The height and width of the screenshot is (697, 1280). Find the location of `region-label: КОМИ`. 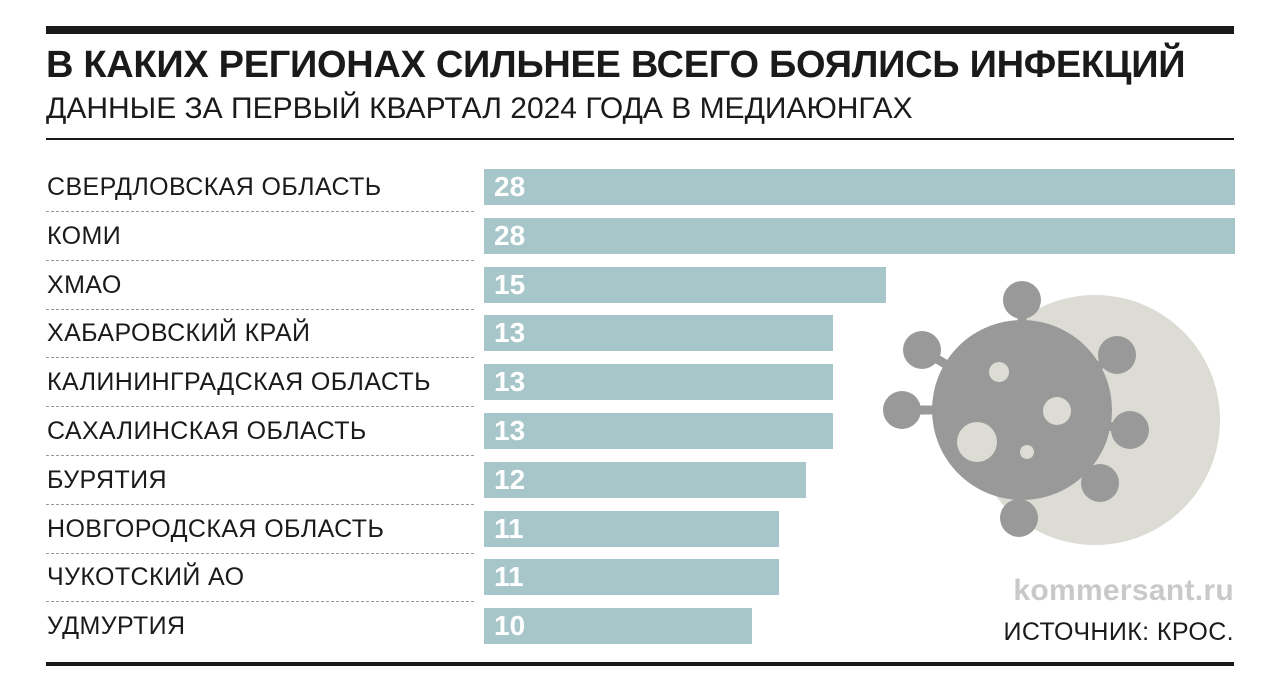

region-label: КОМИ is located at coordinates (84, 235).